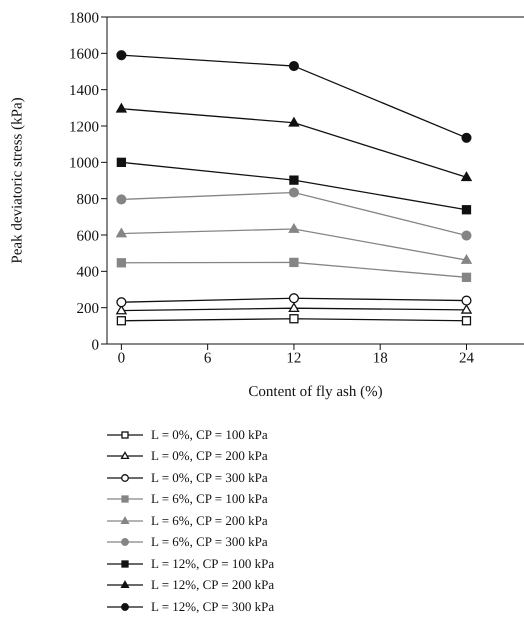 This screenshot has width=524, height=624. Describe the element at coordinates (84, 54) in the screenshot. I see `y-tick-label: 1600` at that location.